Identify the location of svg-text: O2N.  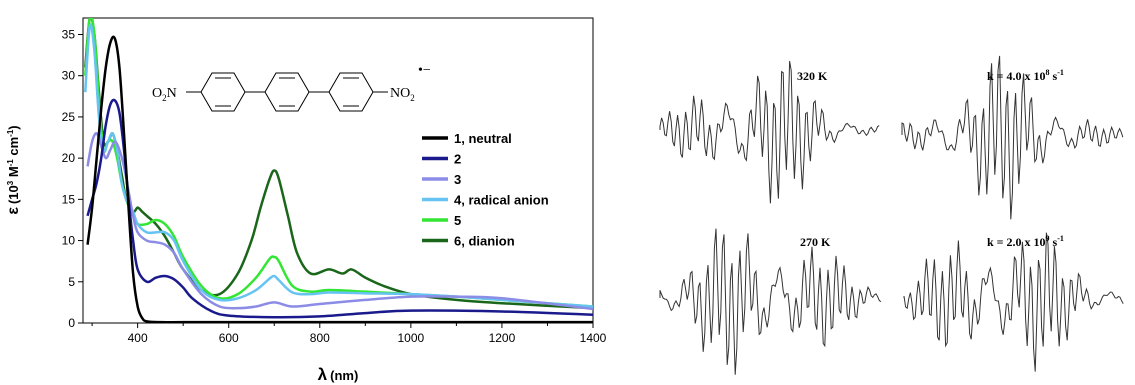
(164, 94).